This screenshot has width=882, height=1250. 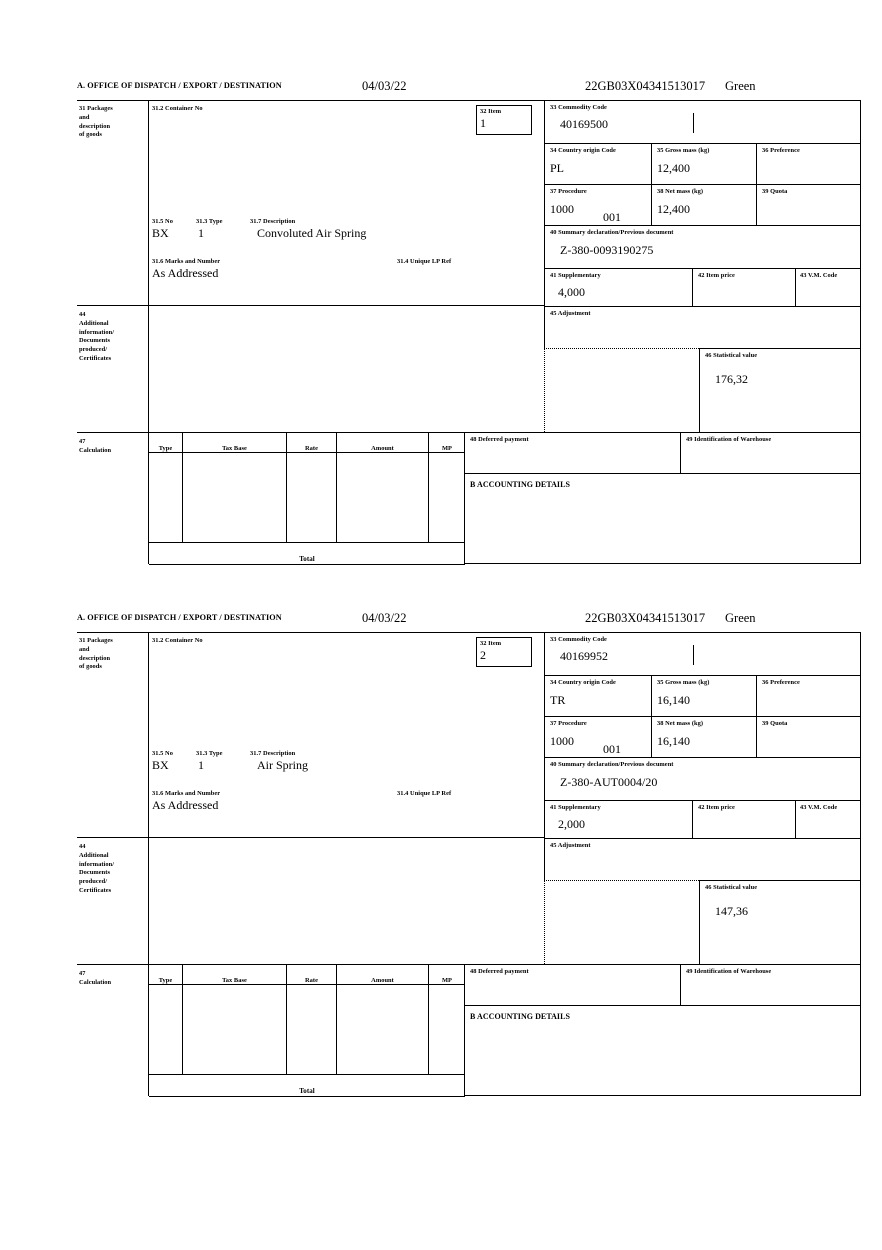 What do you see at coordinates (680, 191) in the screenshot?
I see `box-38-label: 38 Net mass (kg)` at bounding box center [680, 191].